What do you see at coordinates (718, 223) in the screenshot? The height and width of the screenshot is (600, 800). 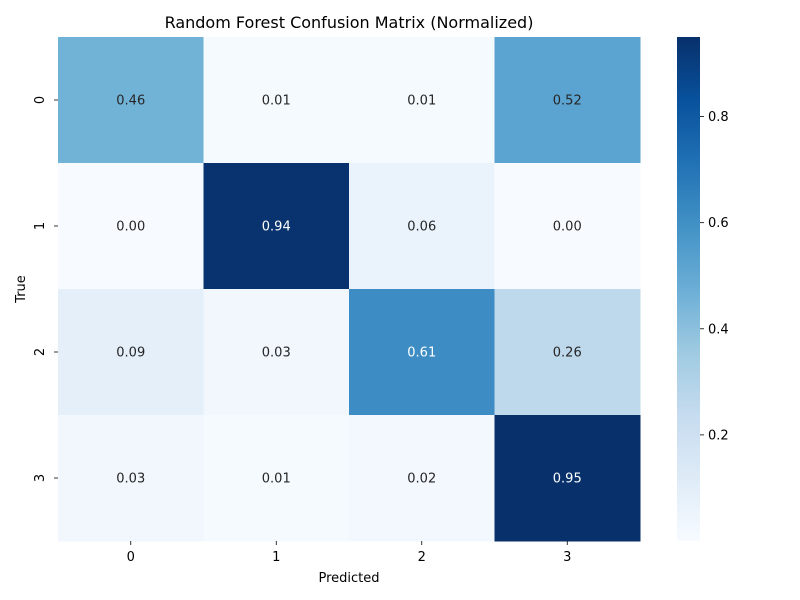 I see `colorbar-tick-label: 0.6` at bounding box center [718, 223].